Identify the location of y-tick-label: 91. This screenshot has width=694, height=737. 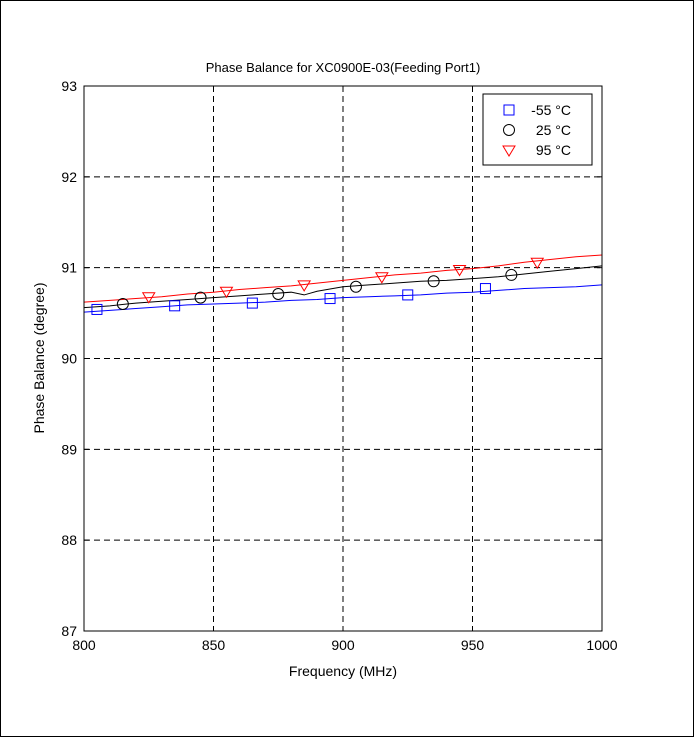
(69, 268).